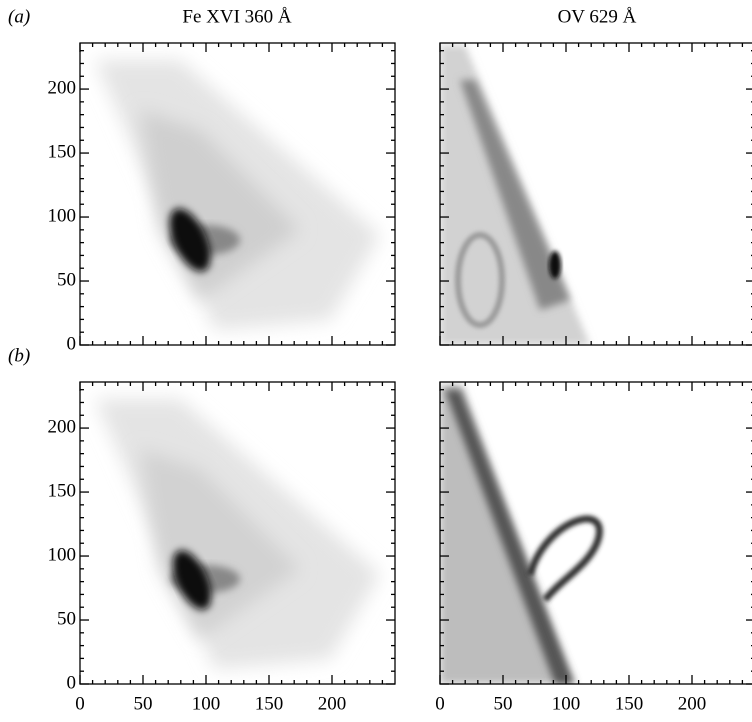 This screenshot has width=752, height=722. I want to click on fe-image-b, so click(237, 534).